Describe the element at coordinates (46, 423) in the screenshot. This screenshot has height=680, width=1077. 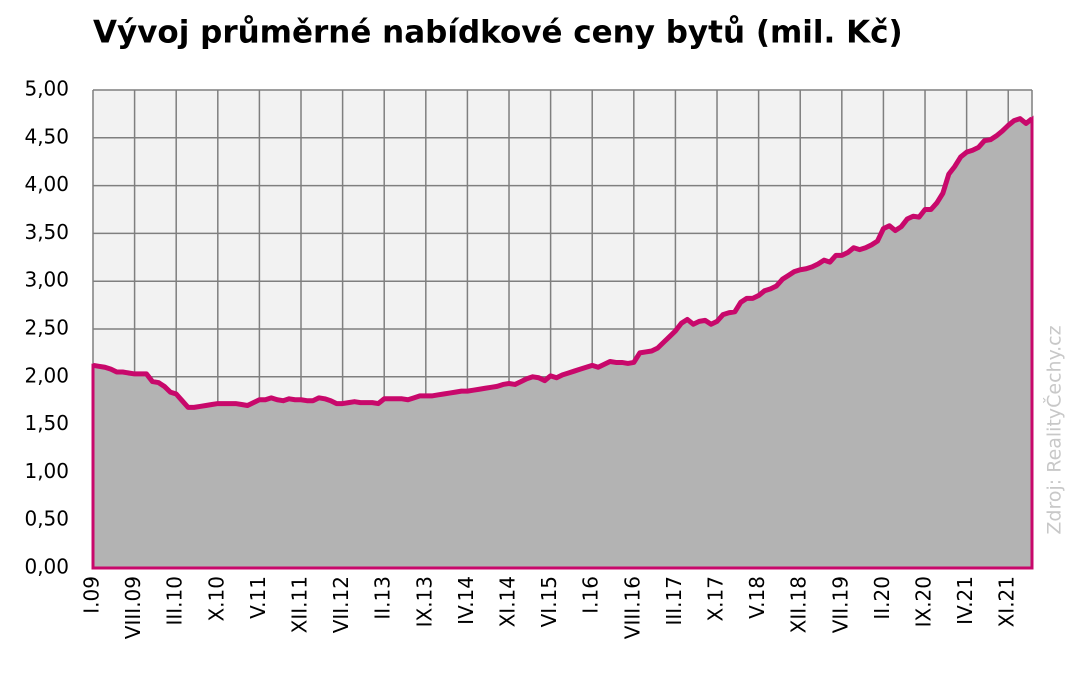
I see `y-tick-label: 1,50` at that location.